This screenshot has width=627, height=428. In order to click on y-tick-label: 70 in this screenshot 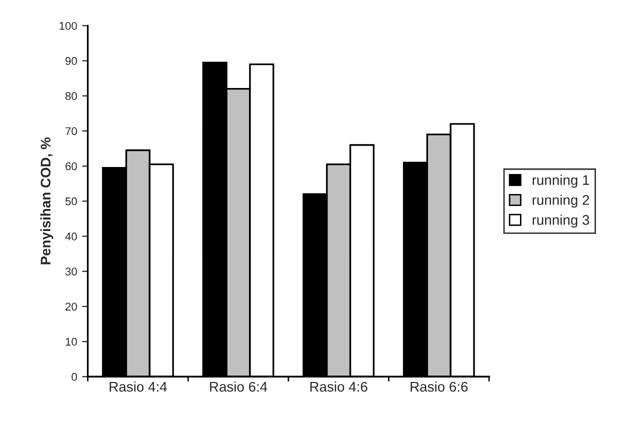, I will do `click(71, 131)`.